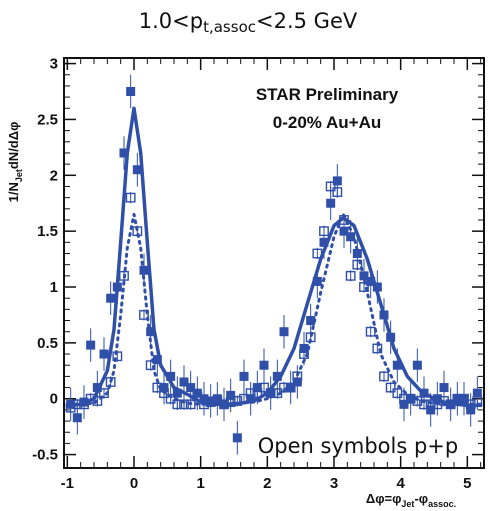  What do you see at coordinates (334, 483) in the screenshot?
I see `x-tick-label: 3` at bounding box center [334, 483].